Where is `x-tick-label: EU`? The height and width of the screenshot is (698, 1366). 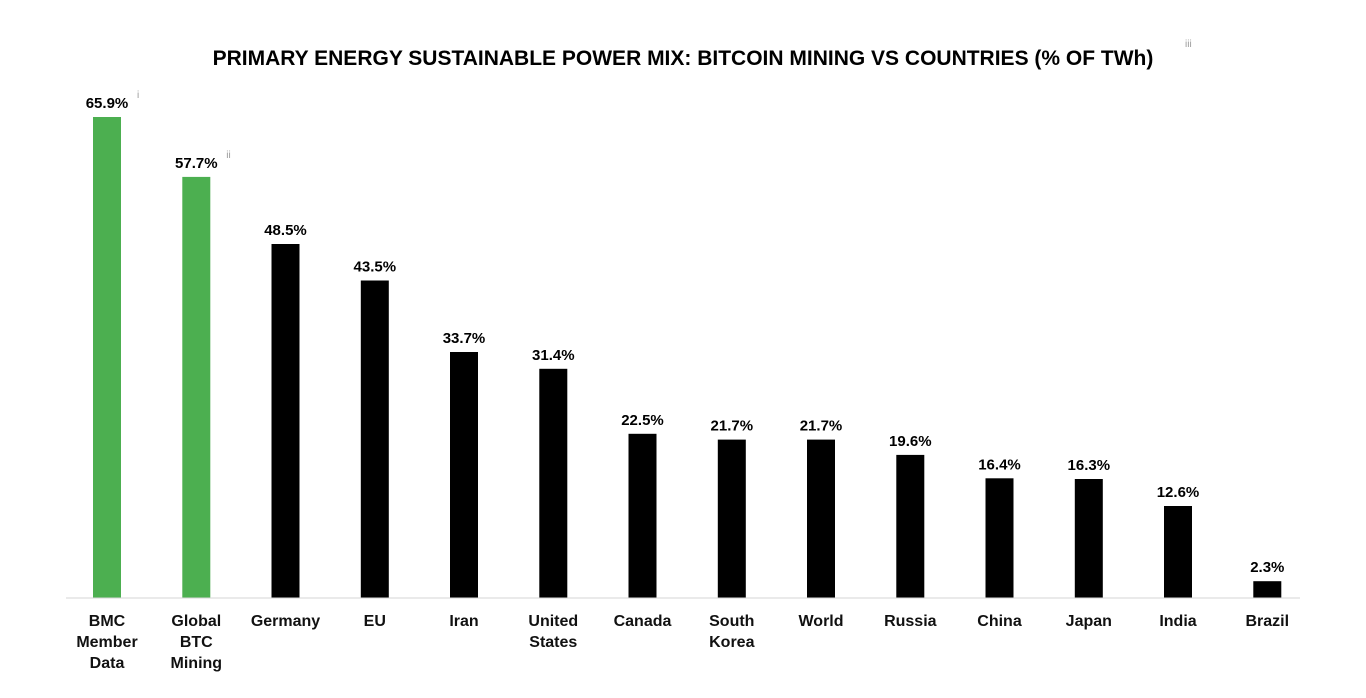
x-tick-label: EU is located at coordinates (375, 621).